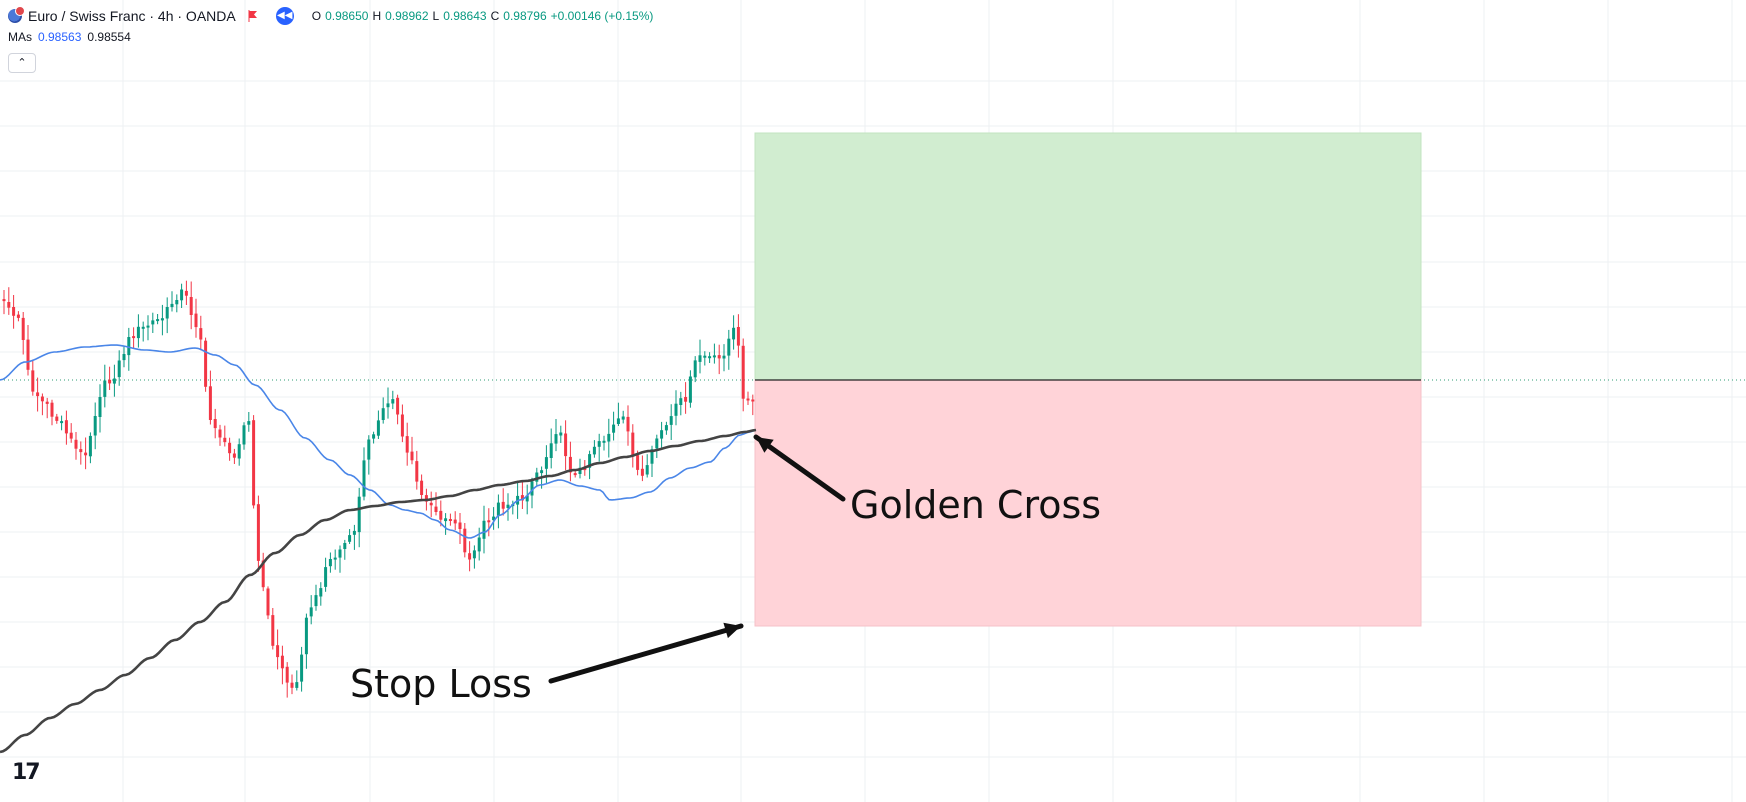 This screenshot has height=802, width=1746. What do you see at coordinates (725, 570) in the screenshot?
I see `annotations-layer: Golden Cross Stop Loss` at bounding box center [725, 570].